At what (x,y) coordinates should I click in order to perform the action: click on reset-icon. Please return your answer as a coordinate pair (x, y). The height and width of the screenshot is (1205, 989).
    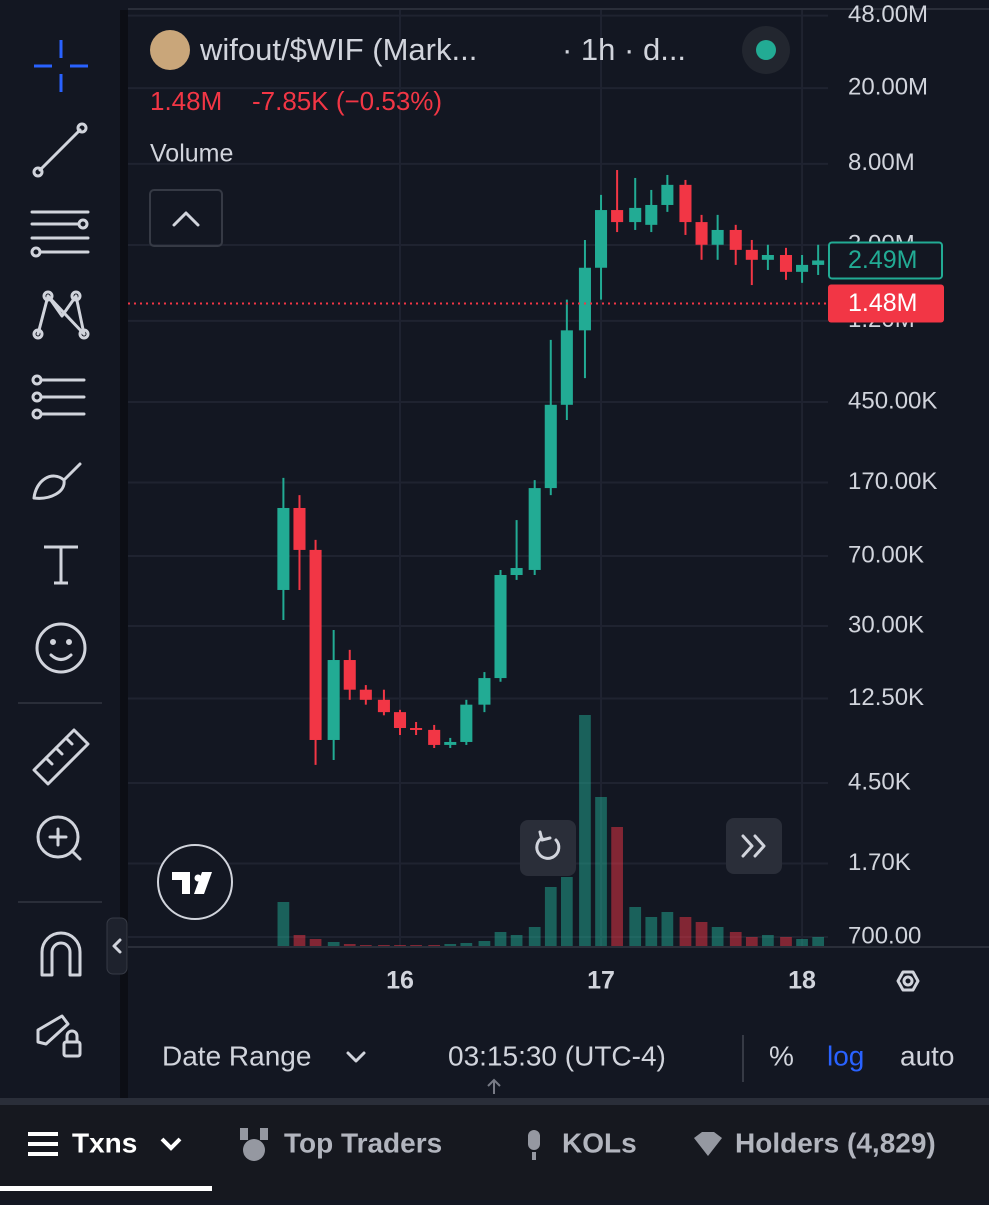
    Looking at the image, I should click on (548, 848).